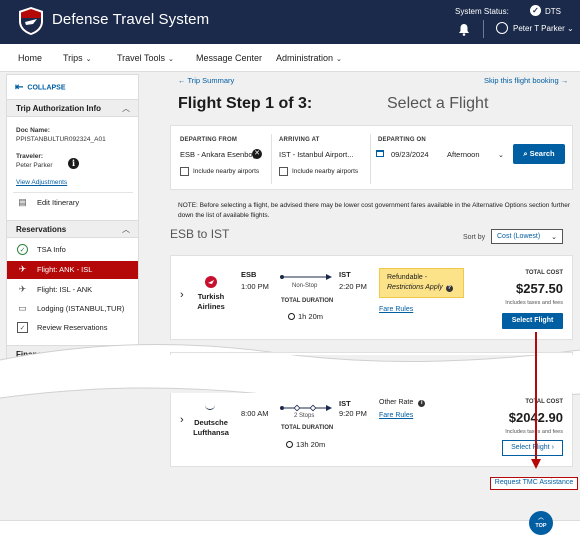 This screenshot has width=580, height=536. I want to click on nav-trips: Trips ⌄, so click(77, 58).